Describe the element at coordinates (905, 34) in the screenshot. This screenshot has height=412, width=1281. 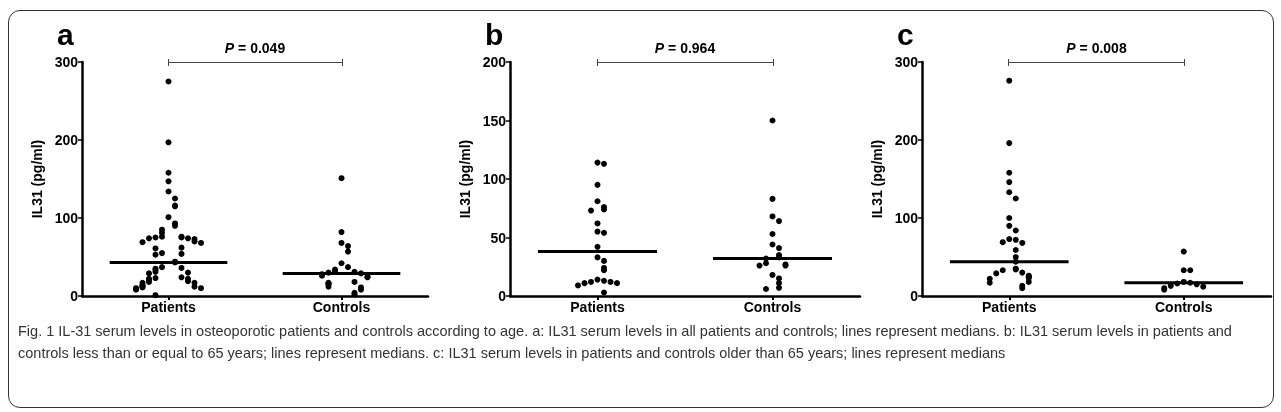
I see `chart-title: c` at that location.